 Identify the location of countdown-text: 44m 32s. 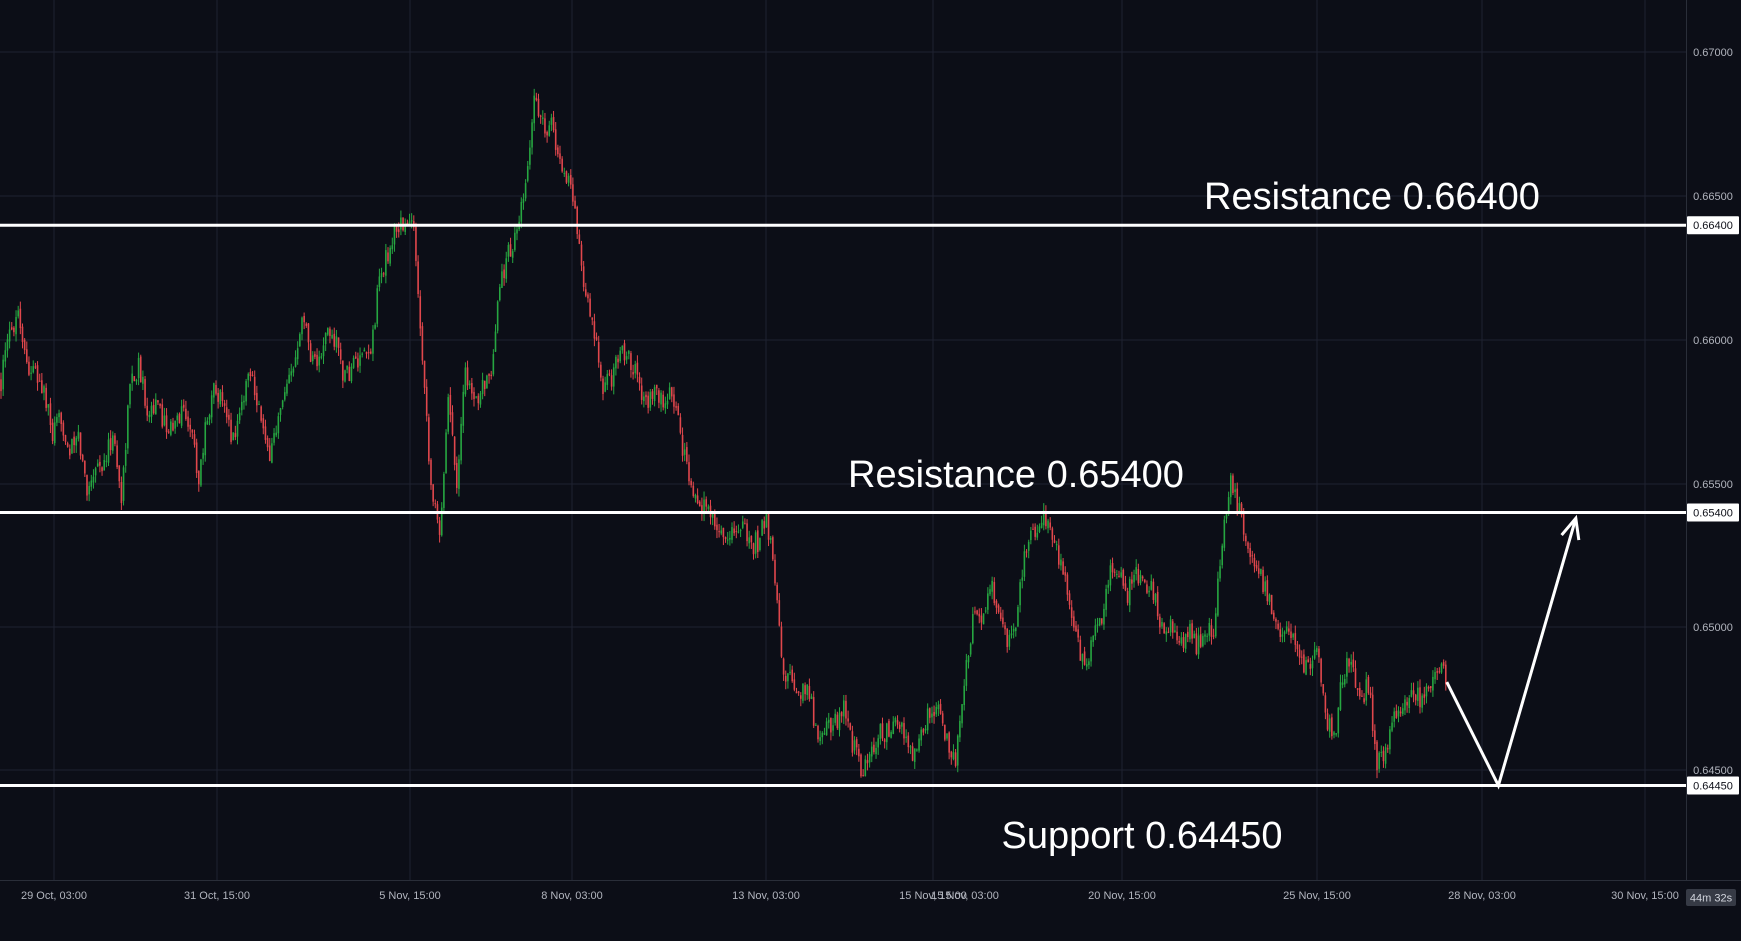
(1711, 899).